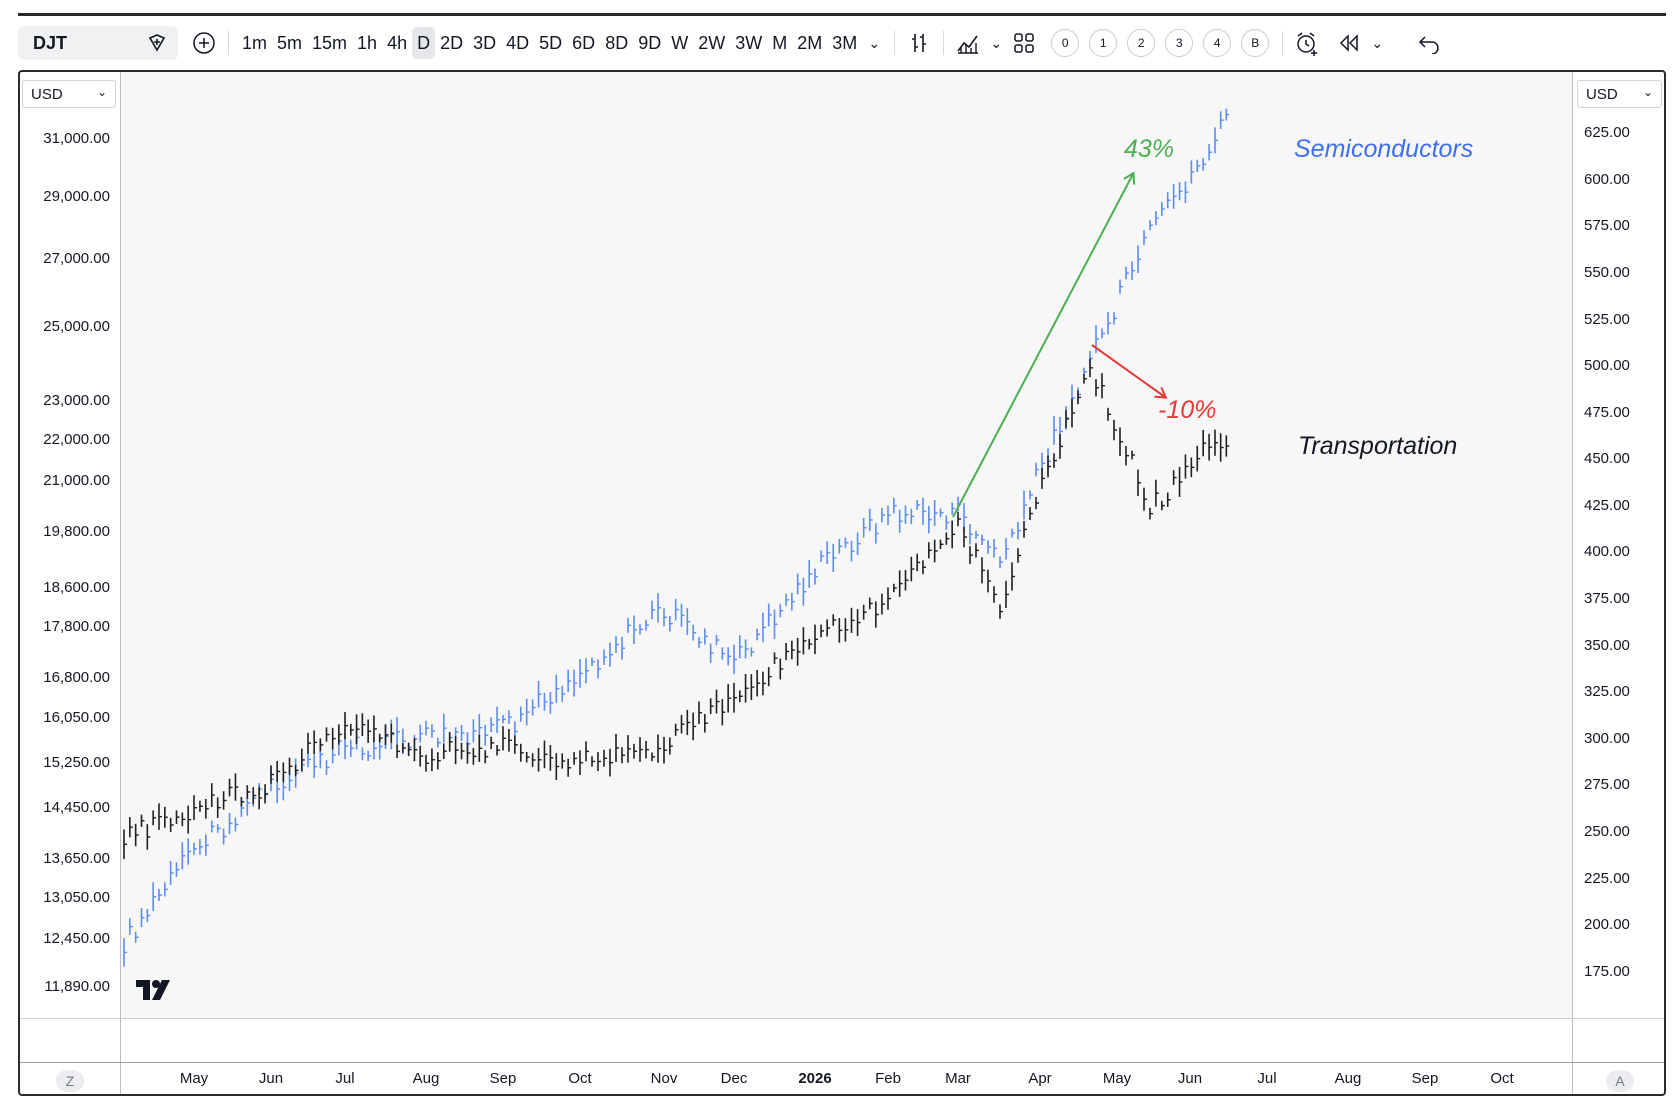  Describe the element at coordinates (680, 42) in the screenshot. I see `interval-w: W` at that location.